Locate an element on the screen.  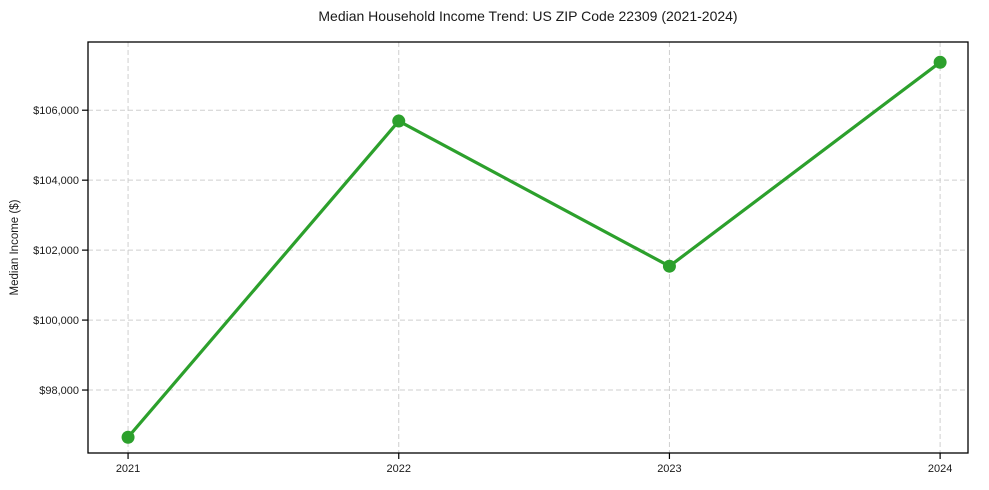
data-point-2023 is located at coordinates (669, 266).